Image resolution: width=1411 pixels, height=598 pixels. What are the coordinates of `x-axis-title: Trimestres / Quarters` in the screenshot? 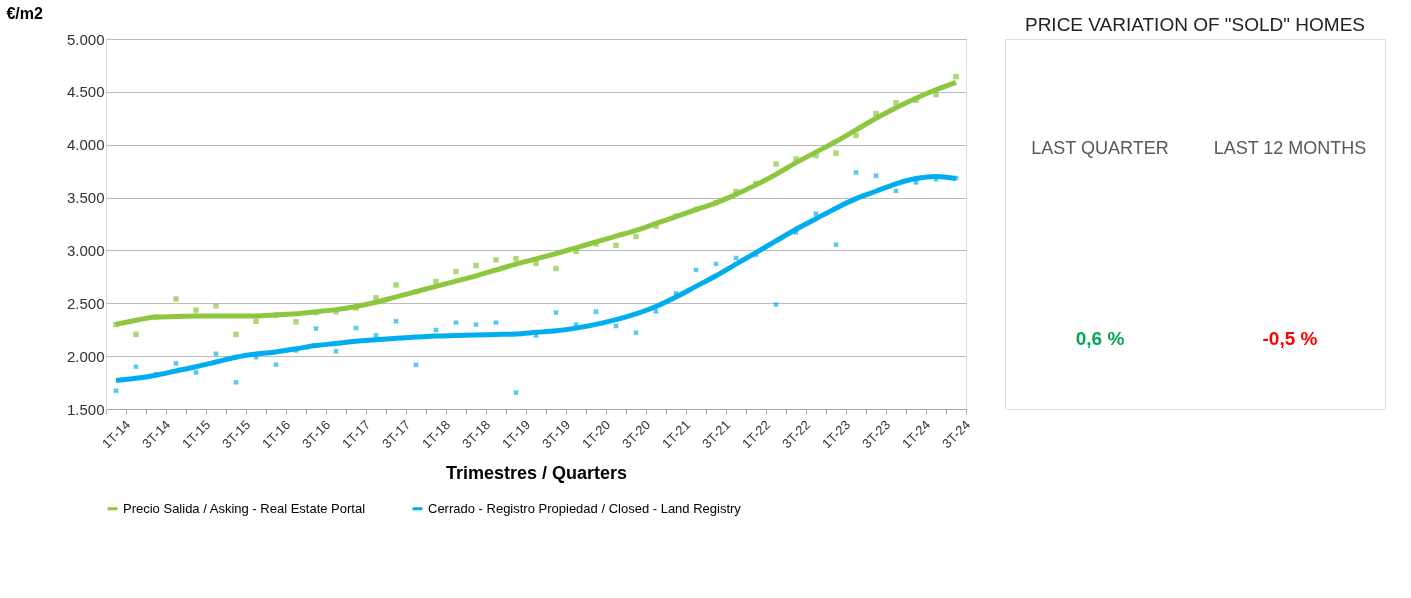 It's located at (536, 473).